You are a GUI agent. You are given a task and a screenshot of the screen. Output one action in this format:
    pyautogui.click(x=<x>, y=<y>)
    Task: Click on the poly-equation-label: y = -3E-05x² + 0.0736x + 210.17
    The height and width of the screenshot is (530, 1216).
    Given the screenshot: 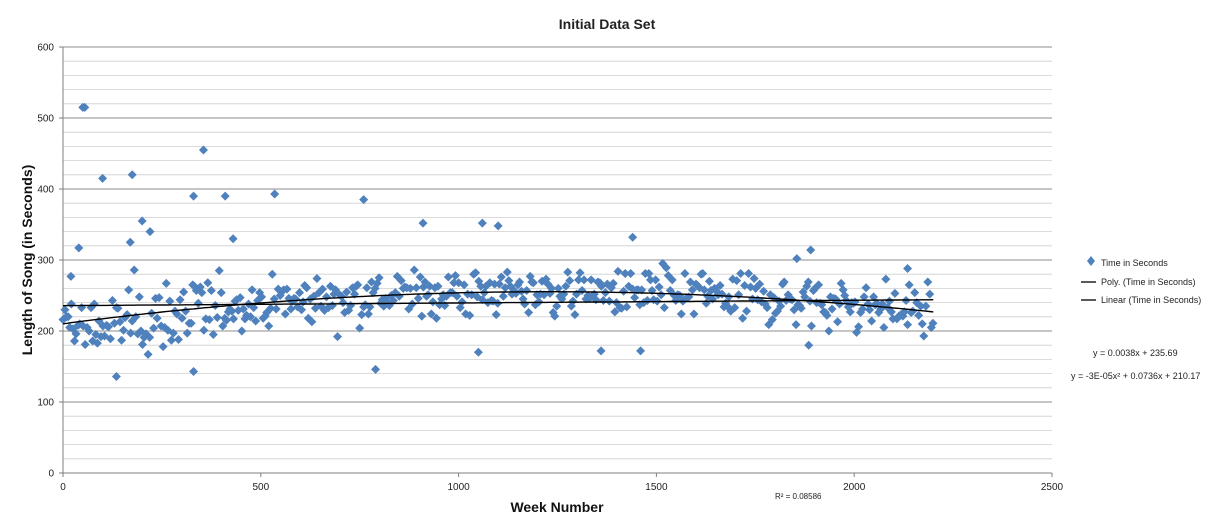 What is the action you would take?
    pyautogui.click(x=1135, y=376)
    